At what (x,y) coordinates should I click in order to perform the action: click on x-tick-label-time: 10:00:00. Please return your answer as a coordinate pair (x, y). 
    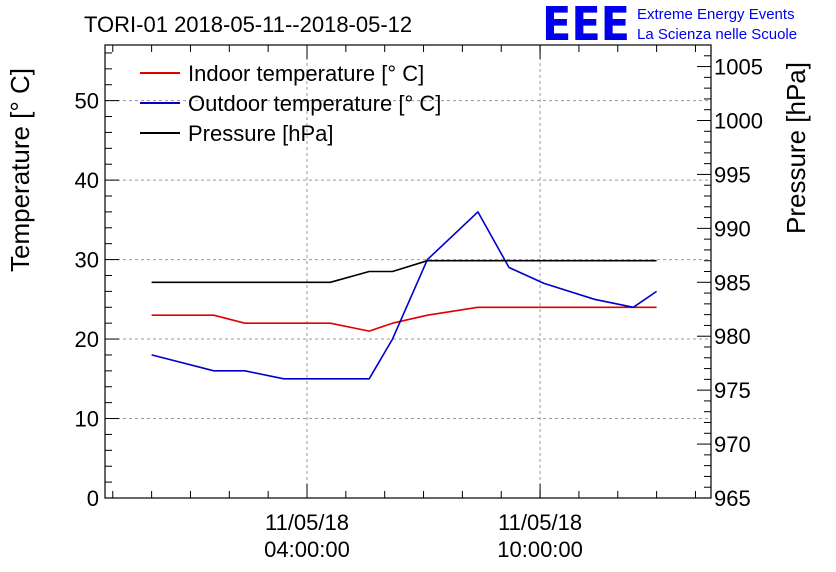
    Looking at the image, I should click on (540, 549).